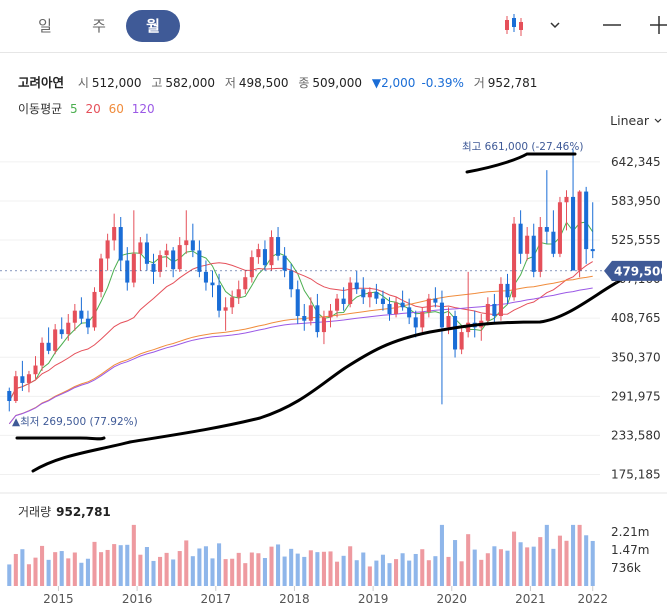 This screenshot has width=667, height=613. Describe the element at coordinates (636, 162) in the screenshot. I see `price-tick-label: 642,345` at that location.